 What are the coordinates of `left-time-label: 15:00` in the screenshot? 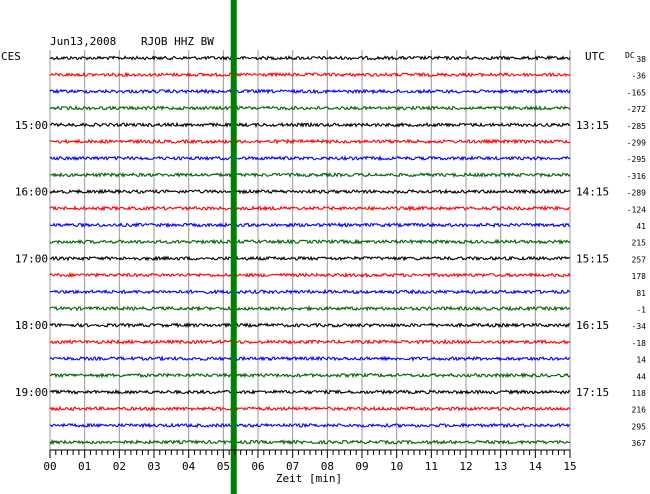 It's located at (31, 125).